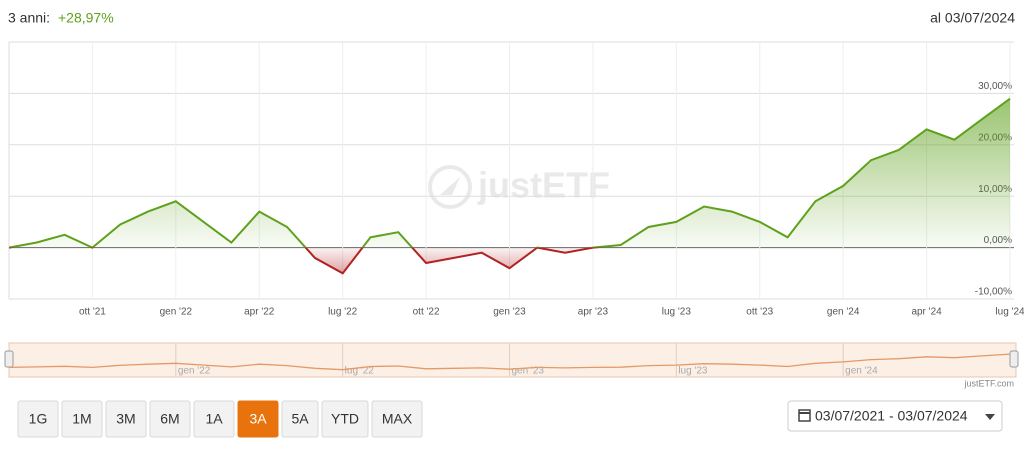 This screenshot has height=452, width=1024. I want to click on navigator-tick-label: lug '23, so click(693, 371).